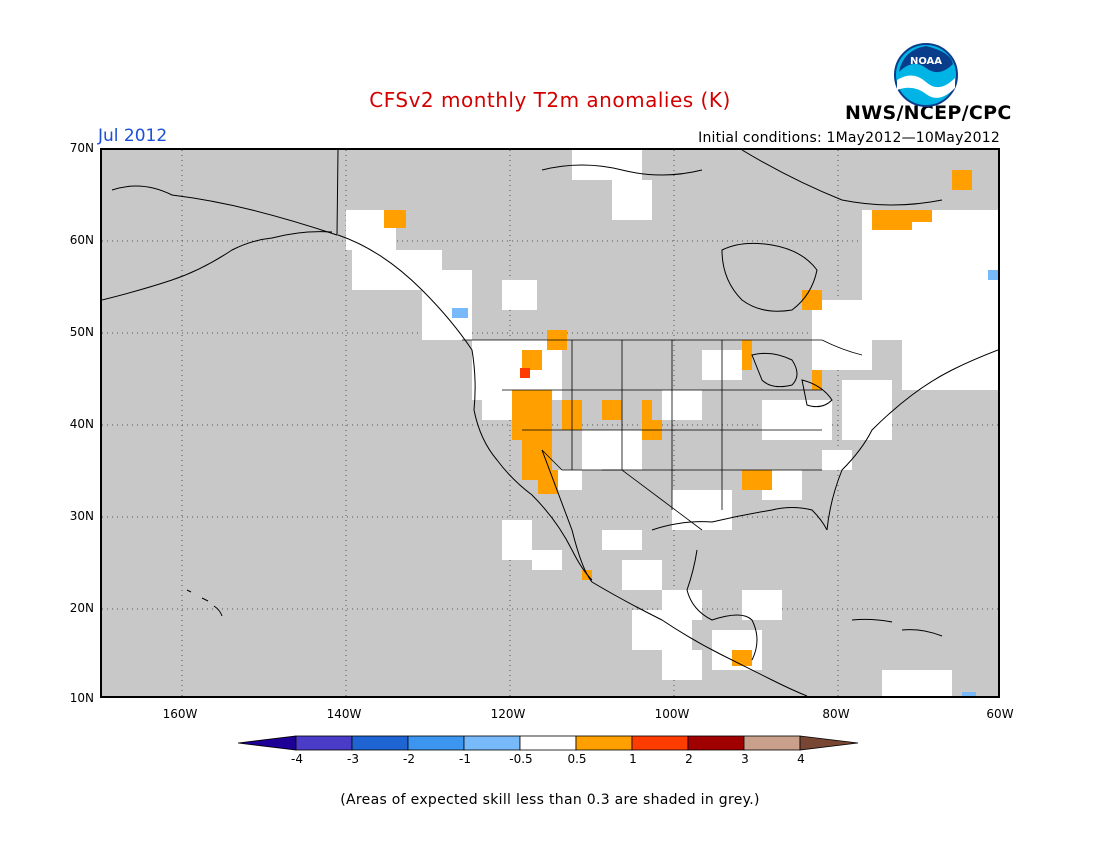 The height and width of the screenshot is (850, 1100). Describe the element at coordinates (829, 743) in the screenshot. I see `legend-arrow-high` at that location.